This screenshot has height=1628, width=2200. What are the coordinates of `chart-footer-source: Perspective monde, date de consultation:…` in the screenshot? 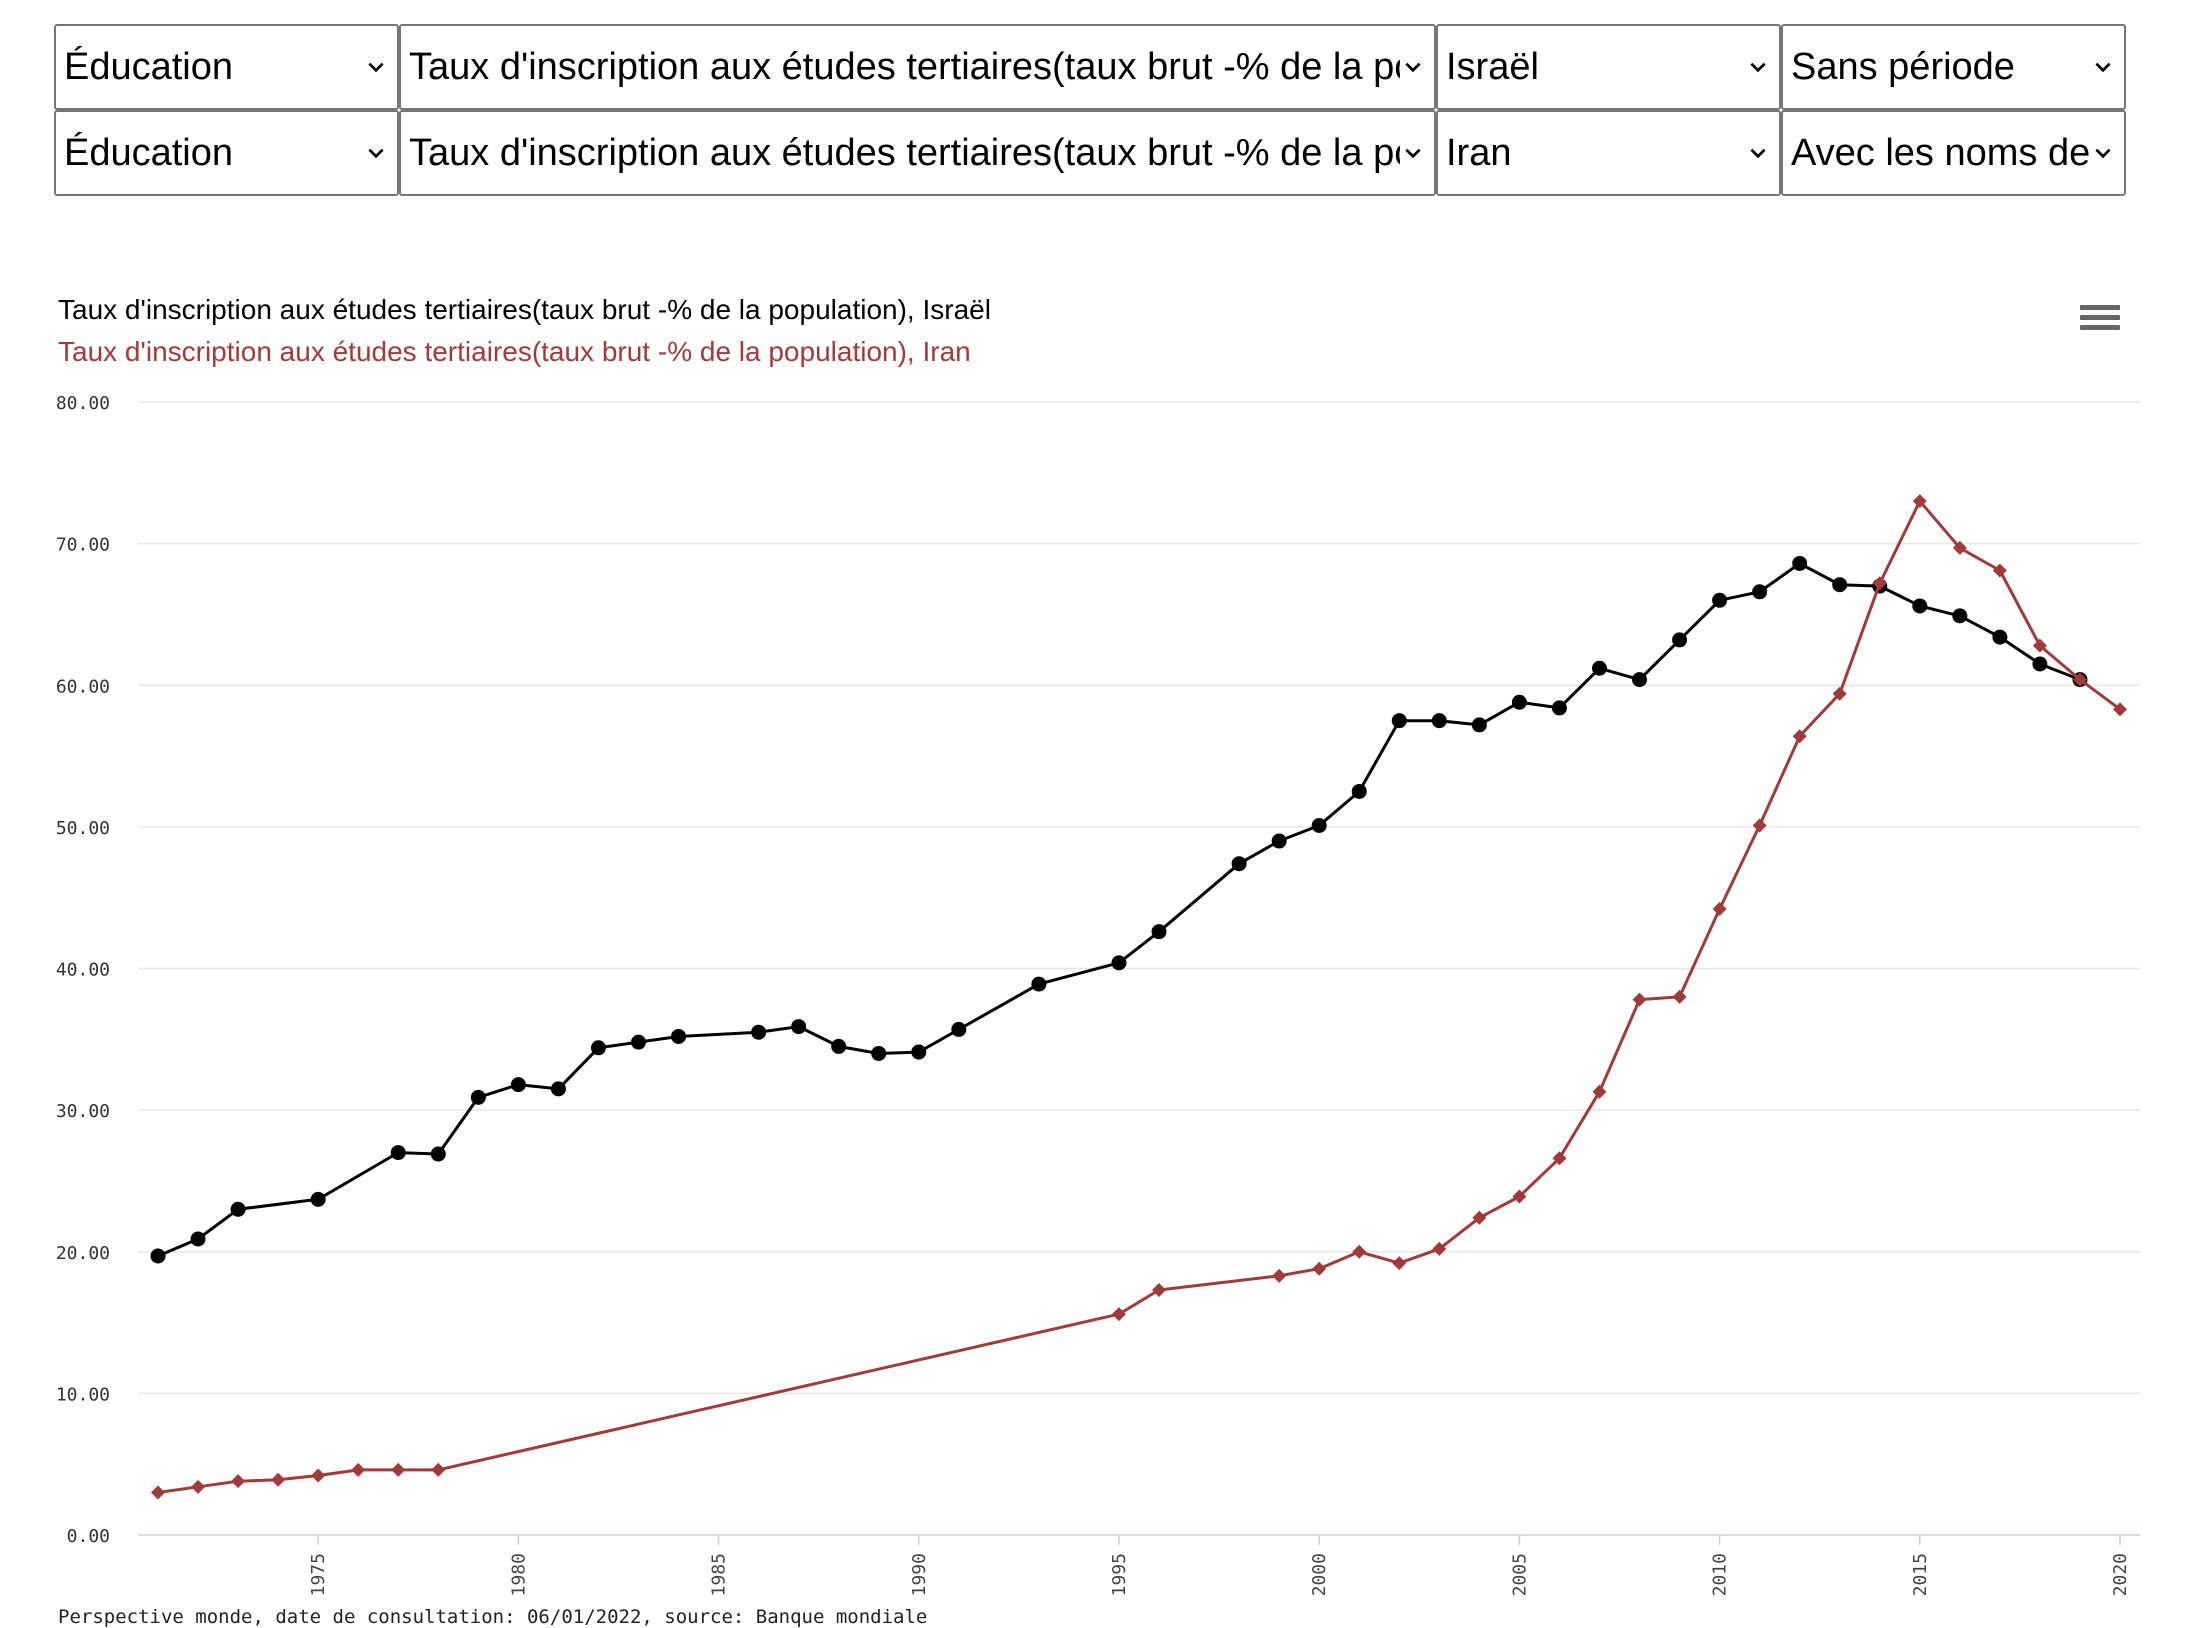 It's located at (493, 1617).